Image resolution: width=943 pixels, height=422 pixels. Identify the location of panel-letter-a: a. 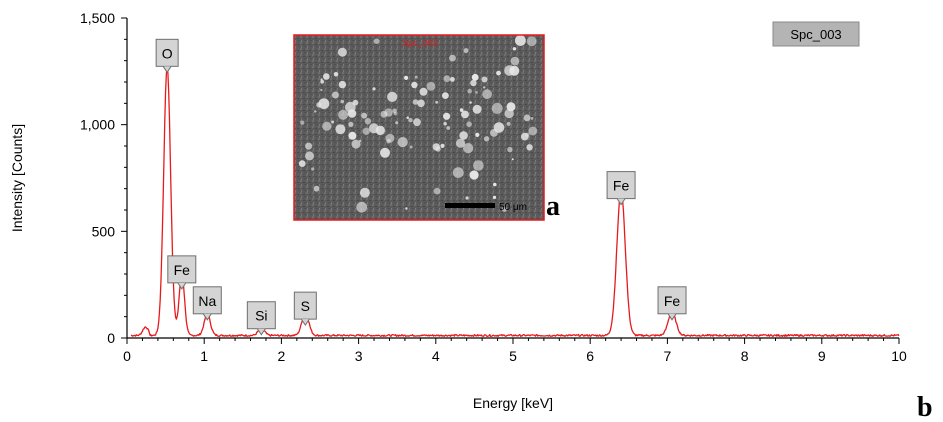
(553, 206).